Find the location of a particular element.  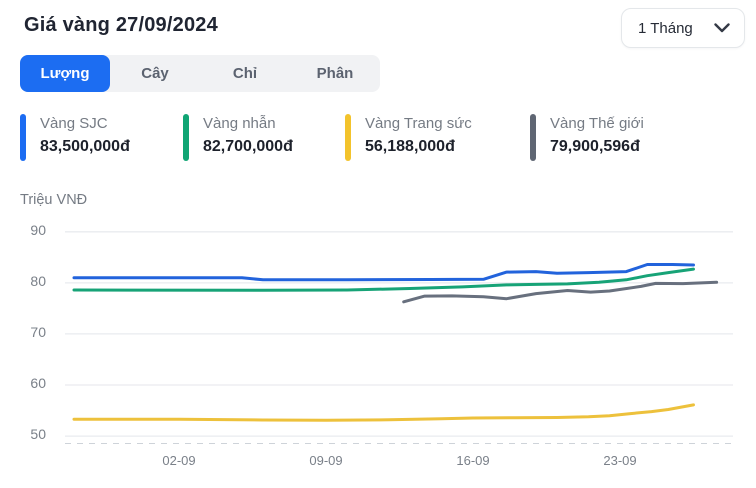

chevron-down-icon is located at coordinates (722, 28).